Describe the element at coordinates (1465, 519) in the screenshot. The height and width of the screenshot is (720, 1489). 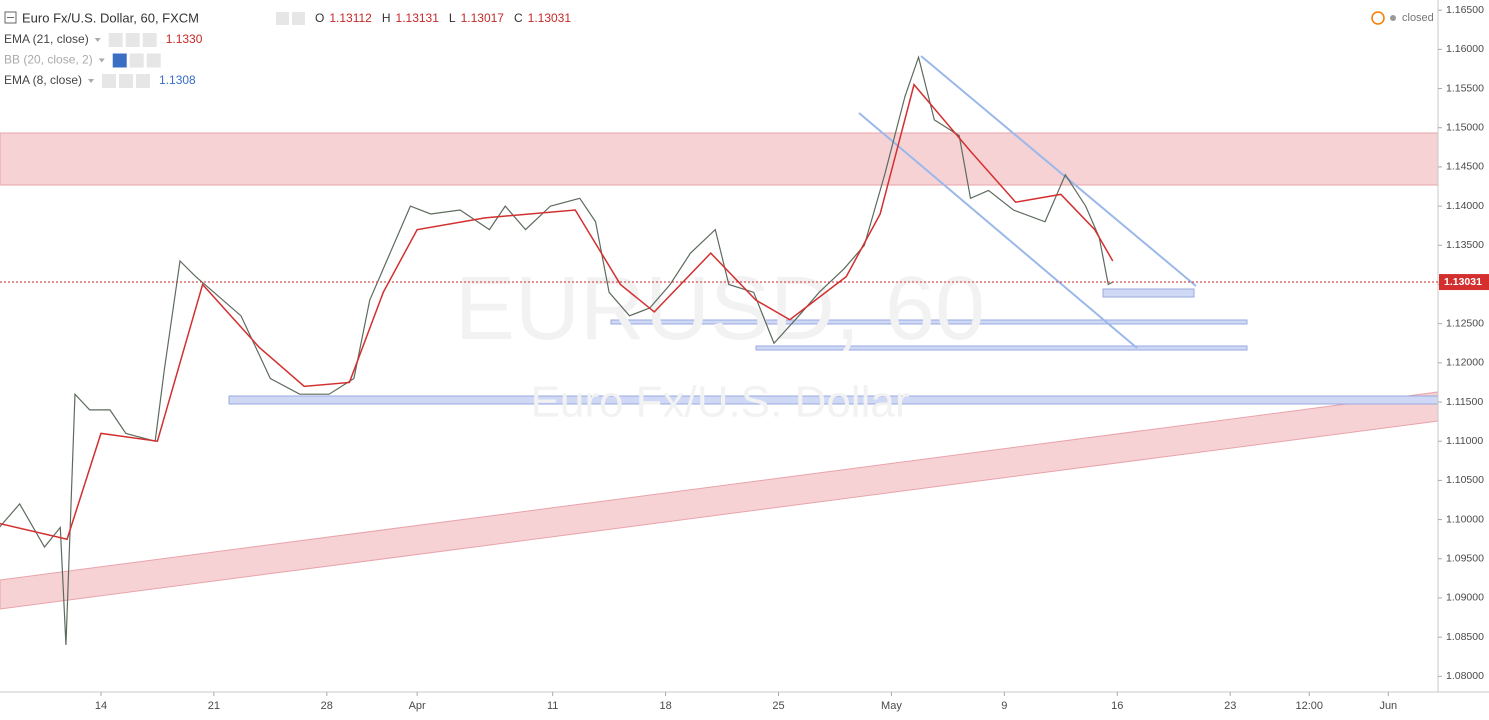
I see `y-tick-label: 1.10000` at that location.